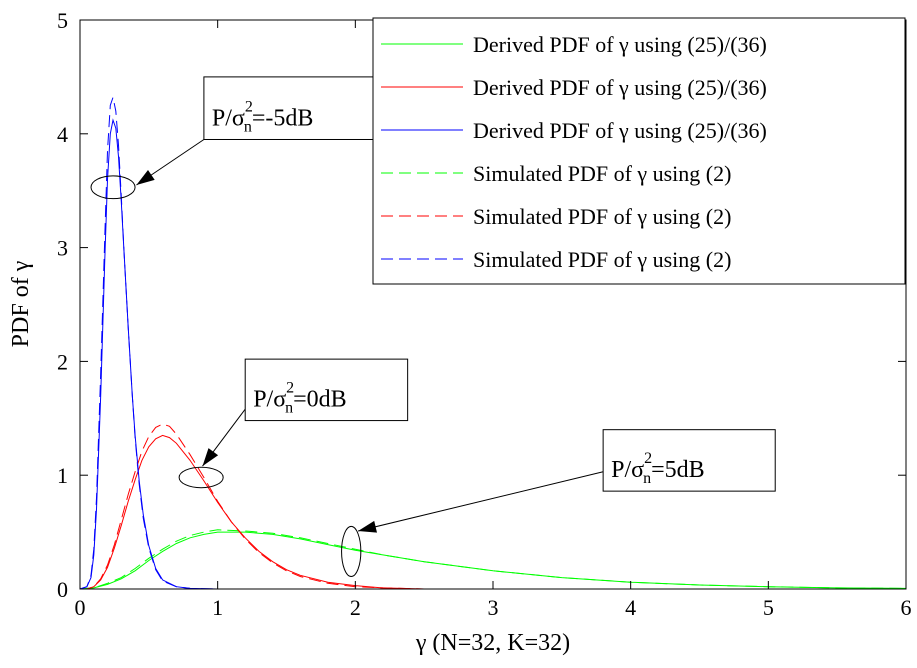 The image size is (917, 668). What do you see at coordinates (62, 475) in the screenshot?
I see `y-tick-label: 1` at bounding box center [62, 475].